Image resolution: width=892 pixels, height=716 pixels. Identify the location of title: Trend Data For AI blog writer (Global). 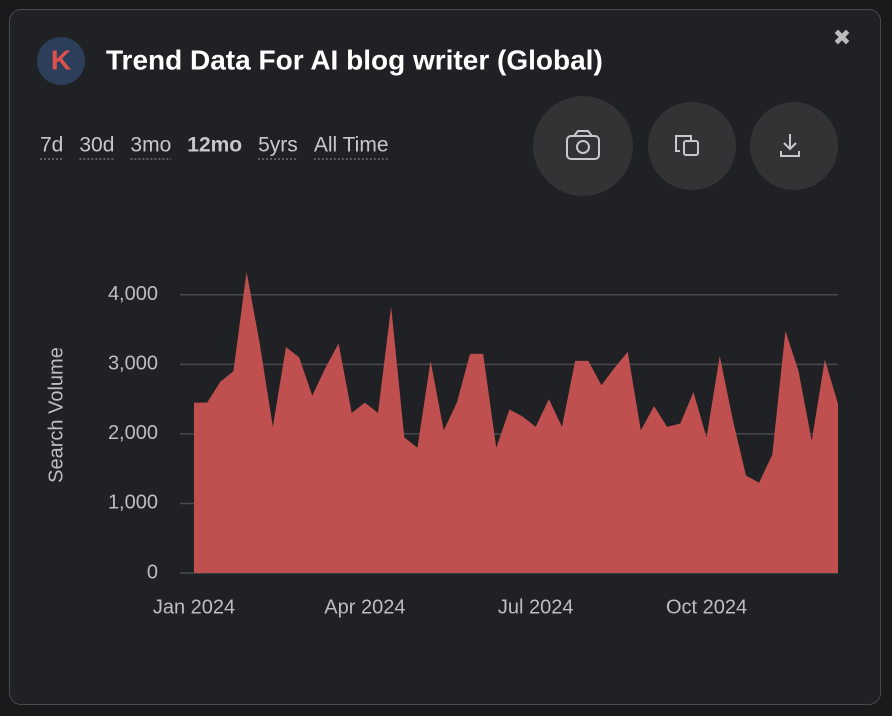
(354, 59).